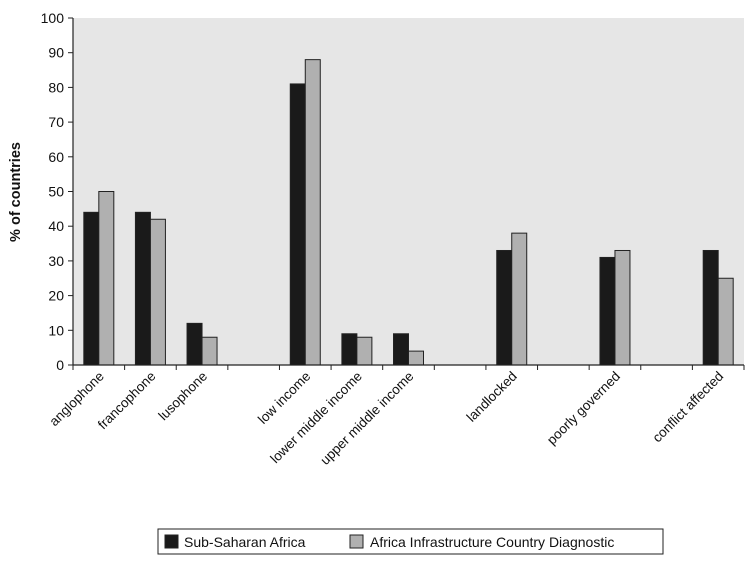 This screenshot has height=580, width=746. Describe the element at coordinates (349, 349) in the screenshot. I see `bar-sub-saharan-africa-lower-middle-income` at that location.